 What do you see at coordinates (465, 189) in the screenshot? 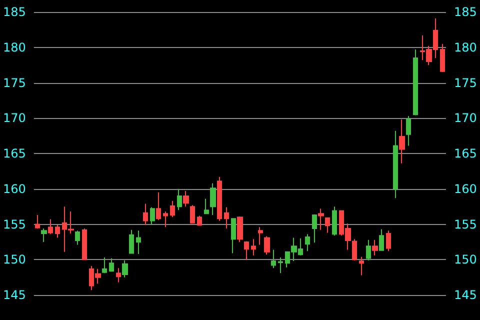
I see `y-tick-label: 160` at bounding box center [465, 189].